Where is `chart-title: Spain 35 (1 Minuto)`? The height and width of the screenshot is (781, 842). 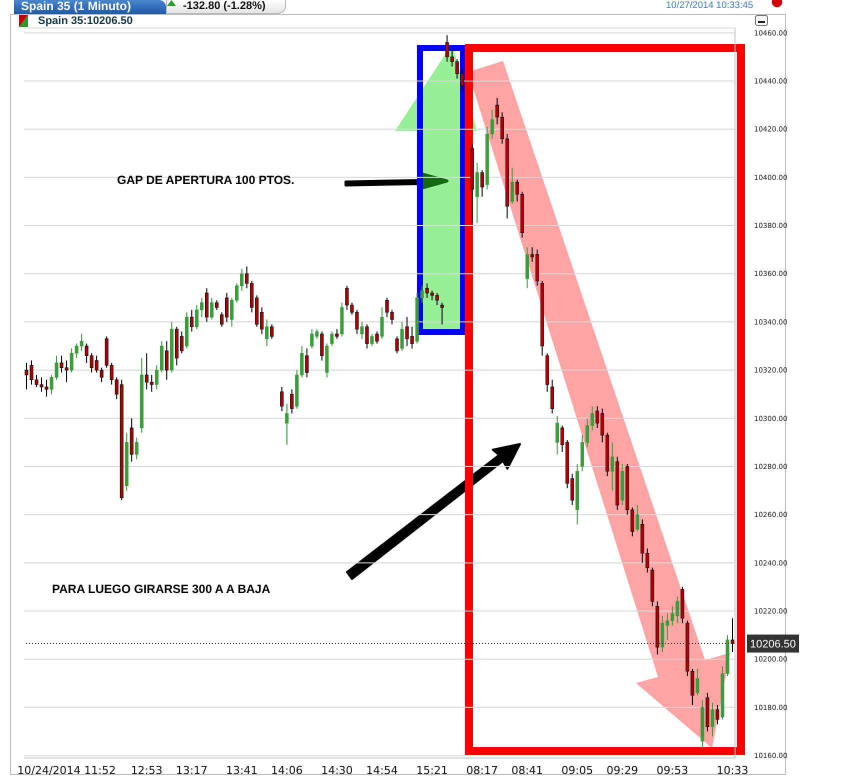 chart-title: Spain 35 (1 Minuto) is located at coordinates (76, 6).